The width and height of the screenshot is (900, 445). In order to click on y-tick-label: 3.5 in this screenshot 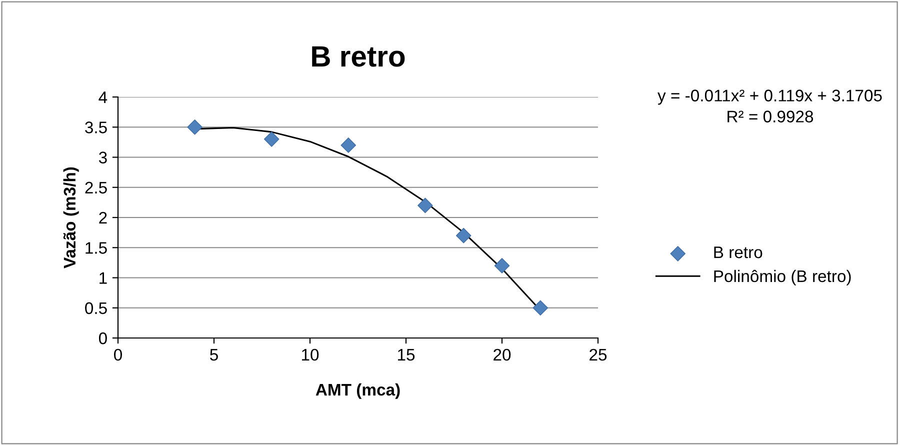, I will do `click(96, 128)`.